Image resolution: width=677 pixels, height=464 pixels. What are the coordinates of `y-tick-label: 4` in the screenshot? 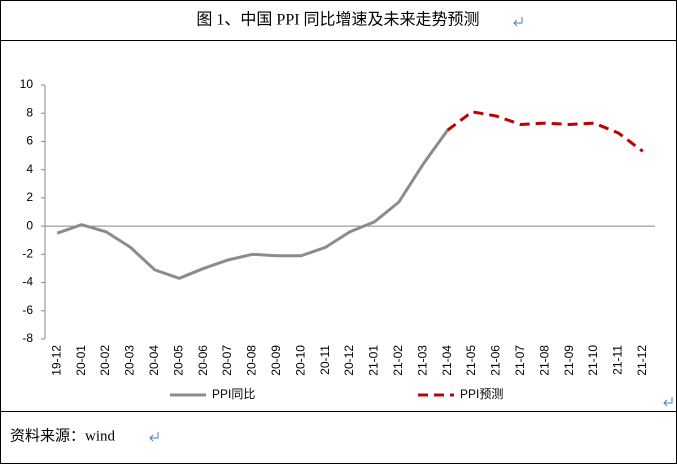 It's located at (29, 169).